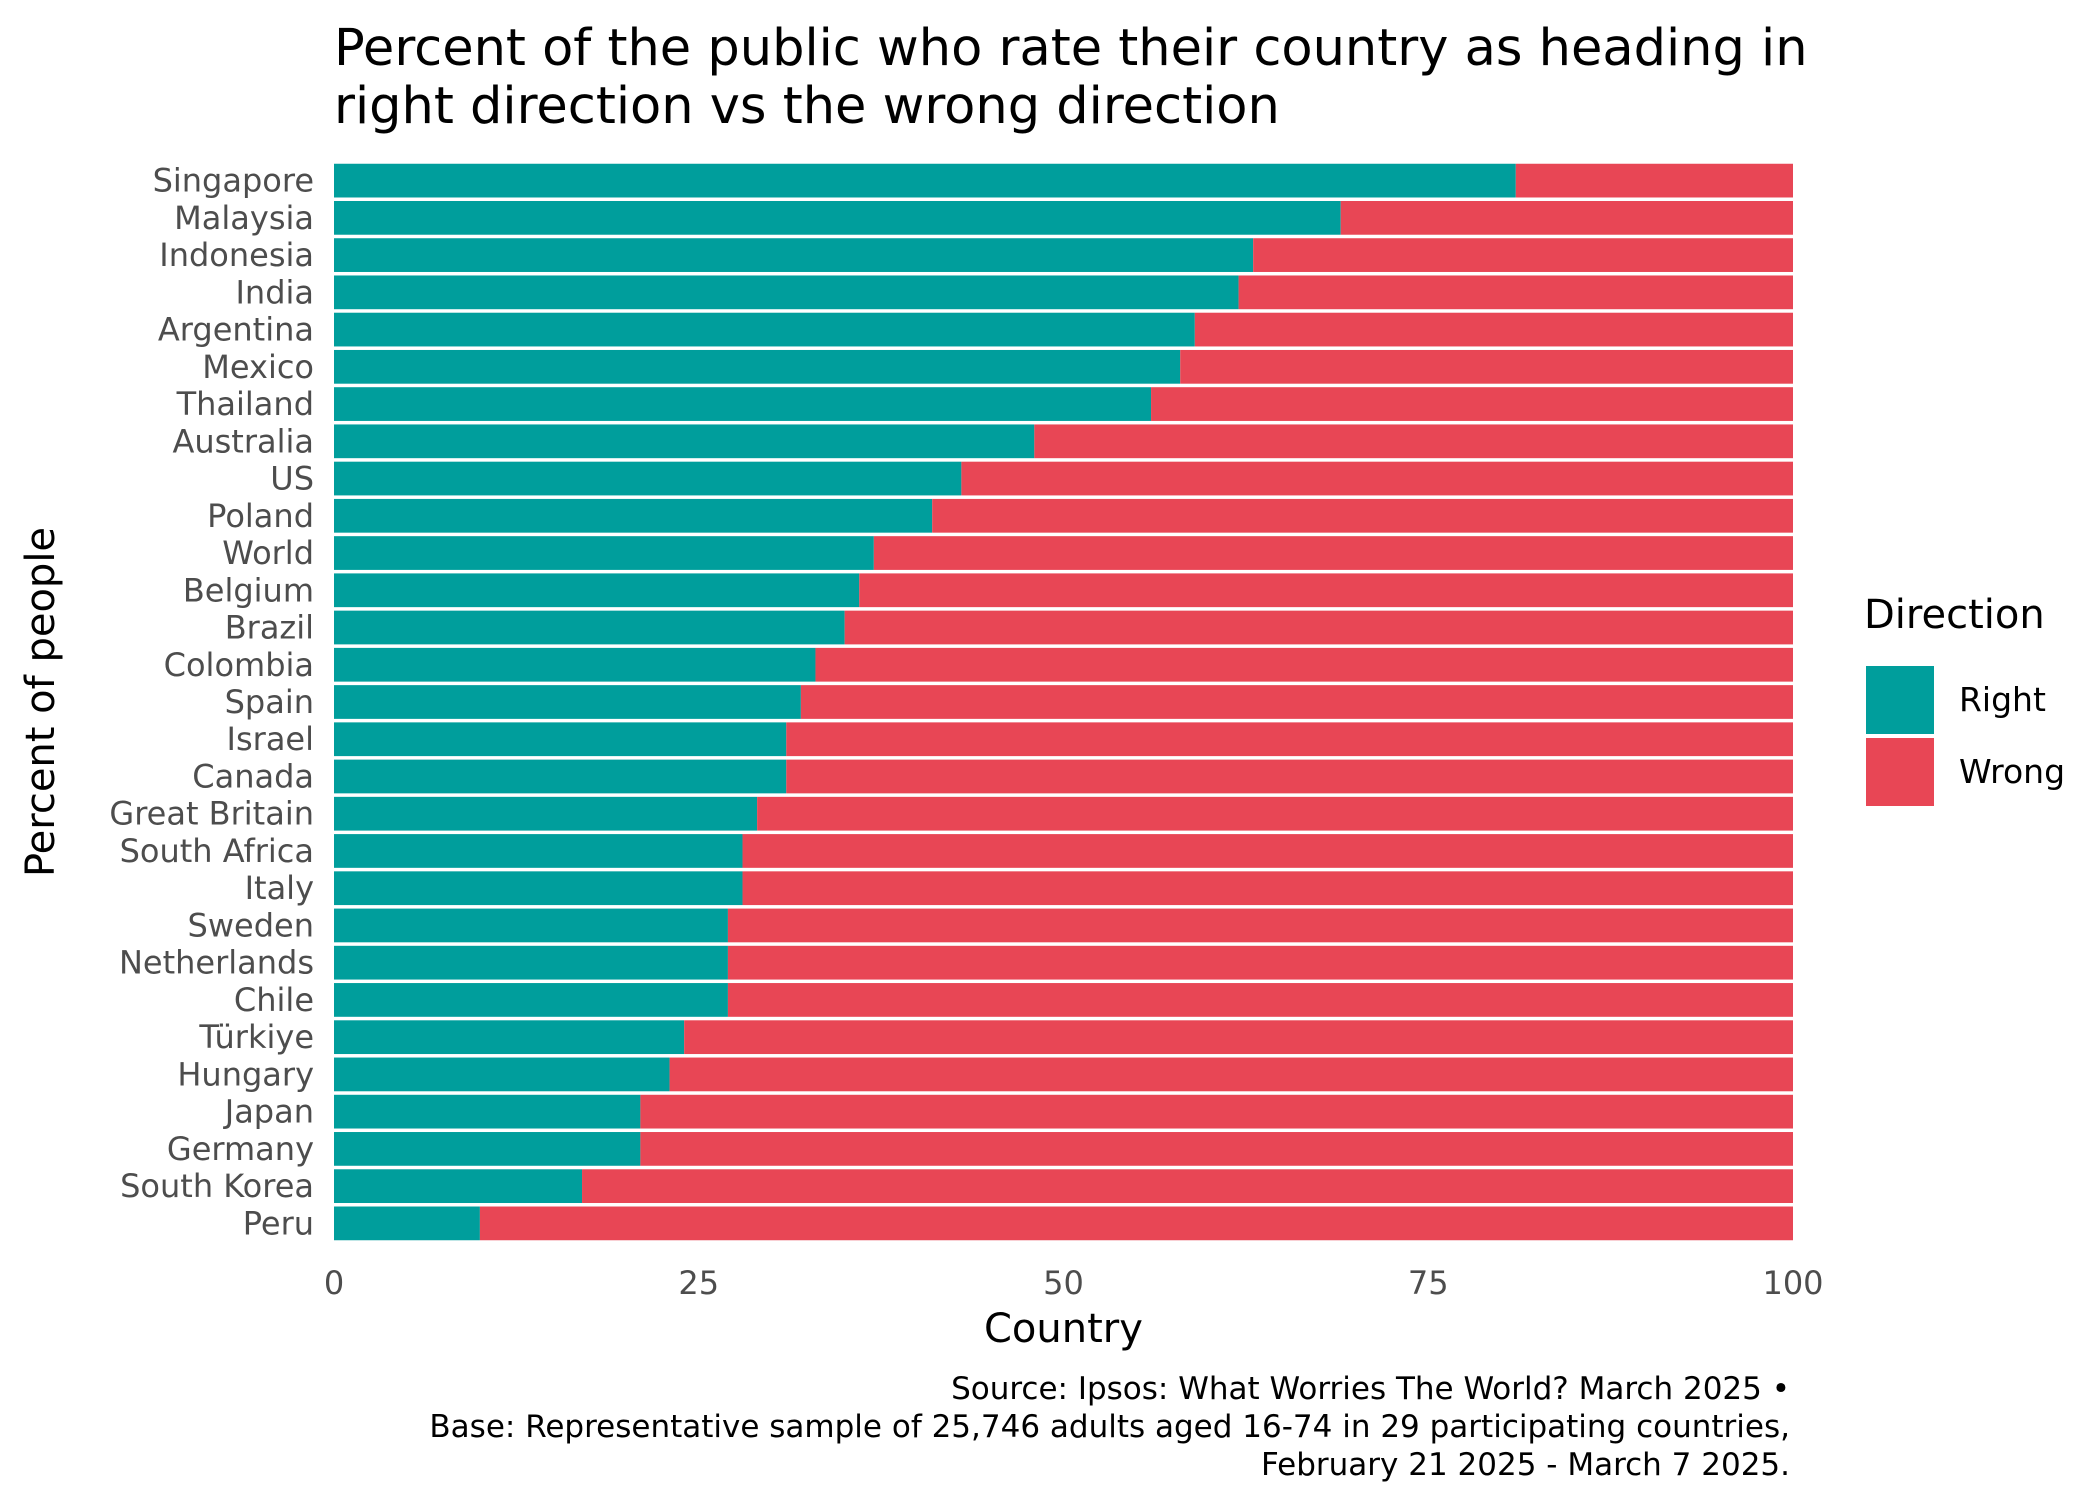 This screenshot has height=1499, width=2100. I want to click on caption-line-3: February 21 2025 - March 7 2025., so click(1525, 1465).